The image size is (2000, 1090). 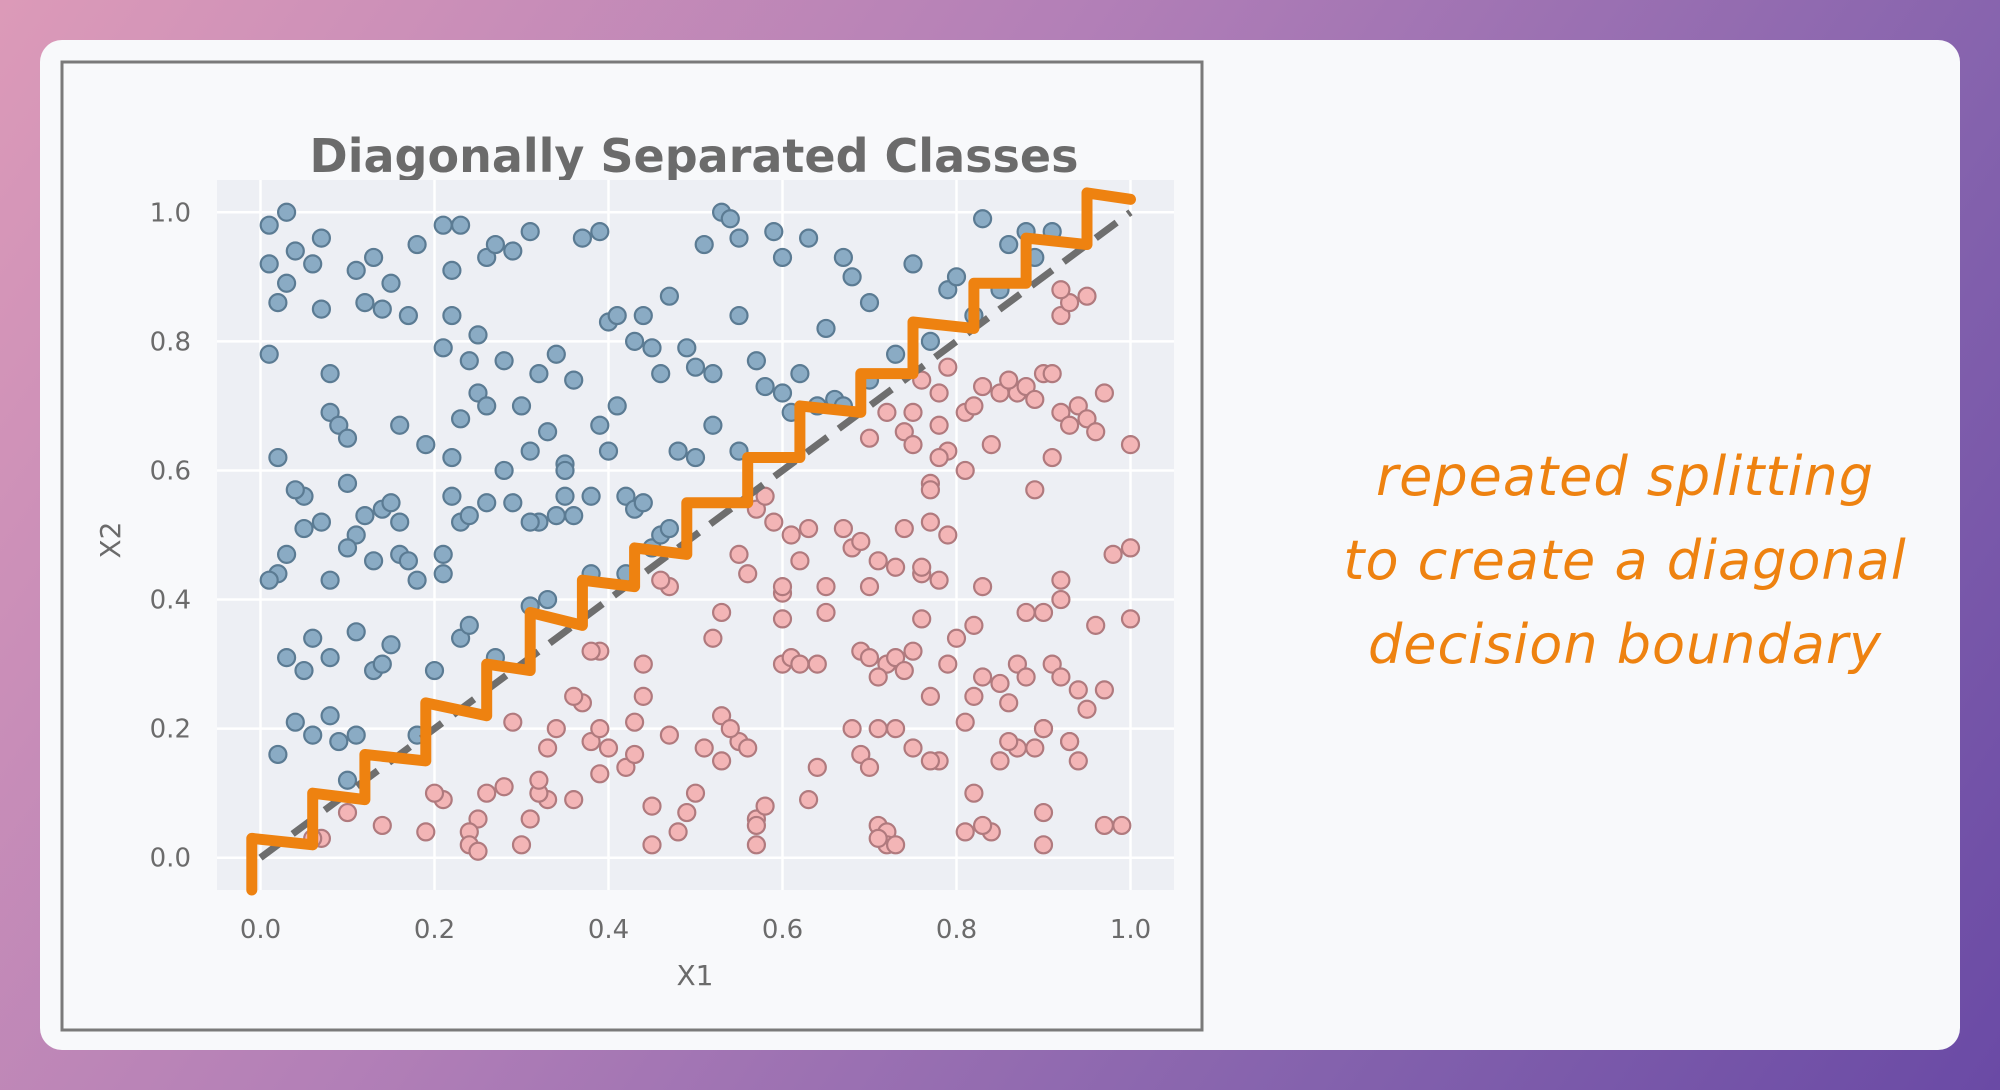 I want to click on y-tick-label: 0.2, so click(x=170, y=730).